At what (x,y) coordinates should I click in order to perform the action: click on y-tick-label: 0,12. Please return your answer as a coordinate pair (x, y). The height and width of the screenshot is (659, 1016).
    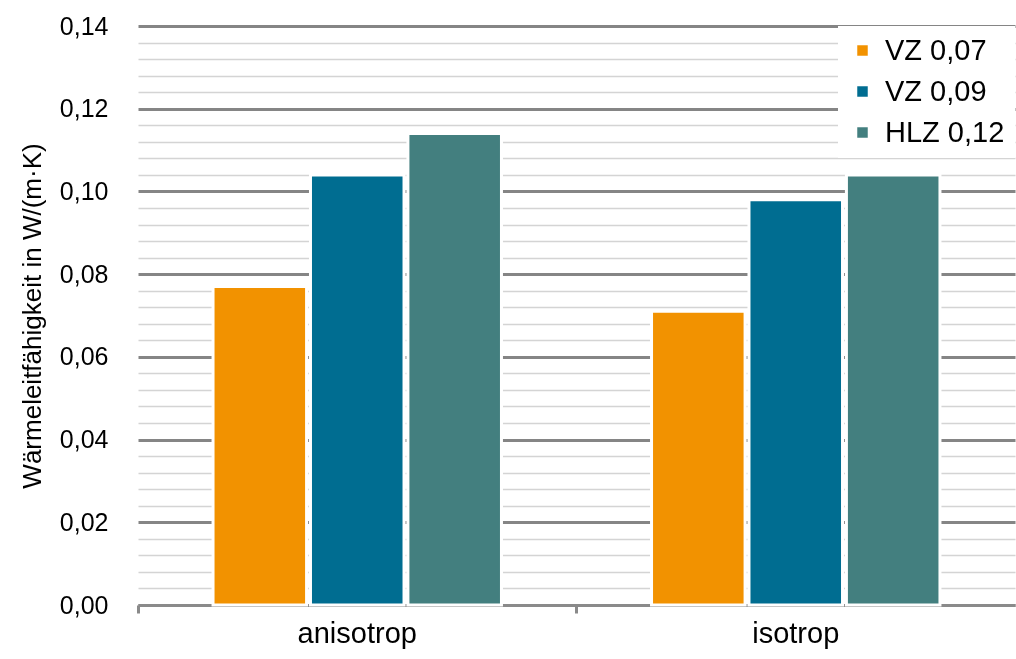
    Looking at the image, I should click on (84, 108).